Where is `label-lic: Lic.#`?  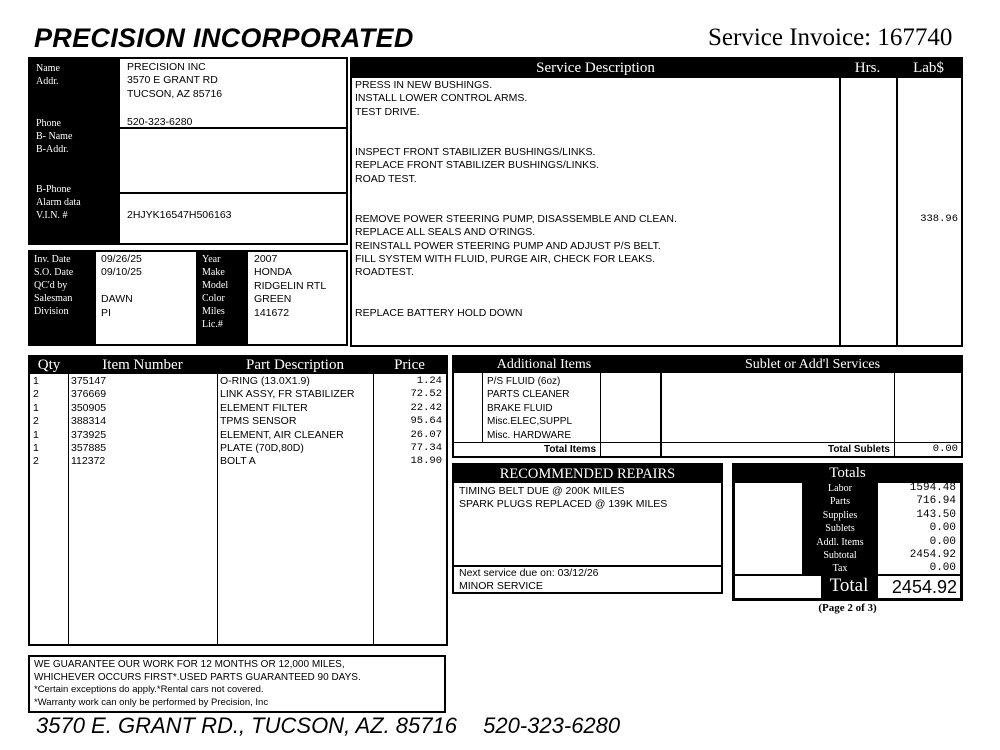 label-lic: Lic.# is located at coordinates (212, 324).